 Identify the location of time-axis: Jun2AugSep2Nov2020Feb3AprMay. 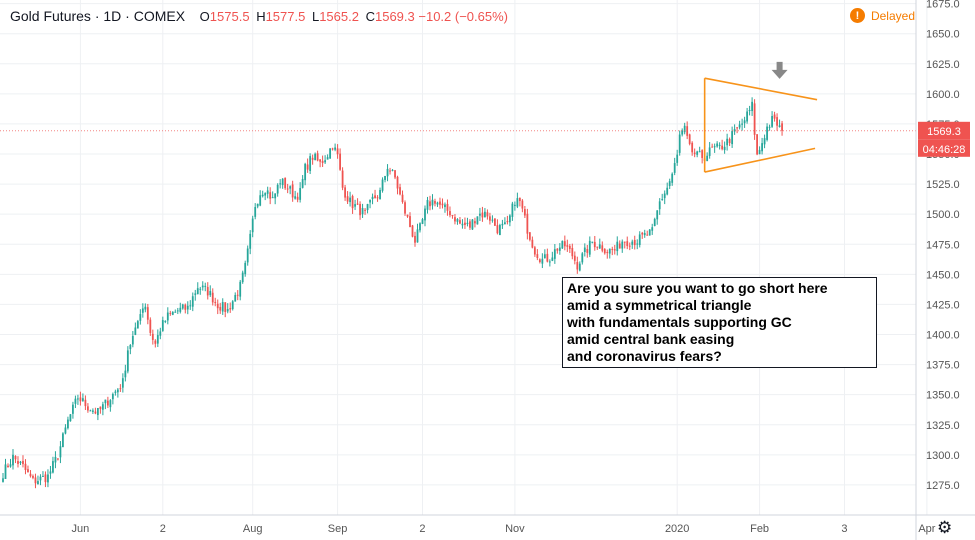
(487, 524).